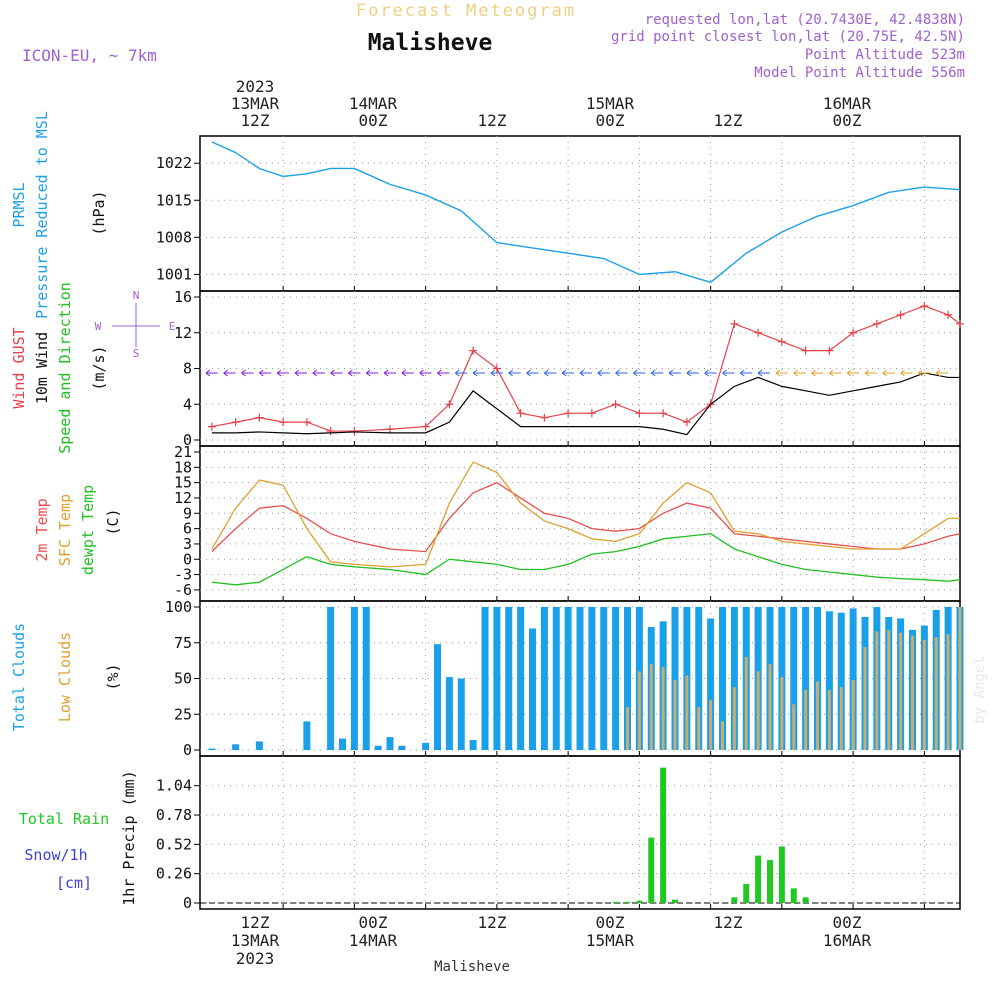 This screenshot has width=1000, height=1000. Describe the element at coordinates (183, 452) in the screenshot. I see `temp-ytick-label: 21` at that location.